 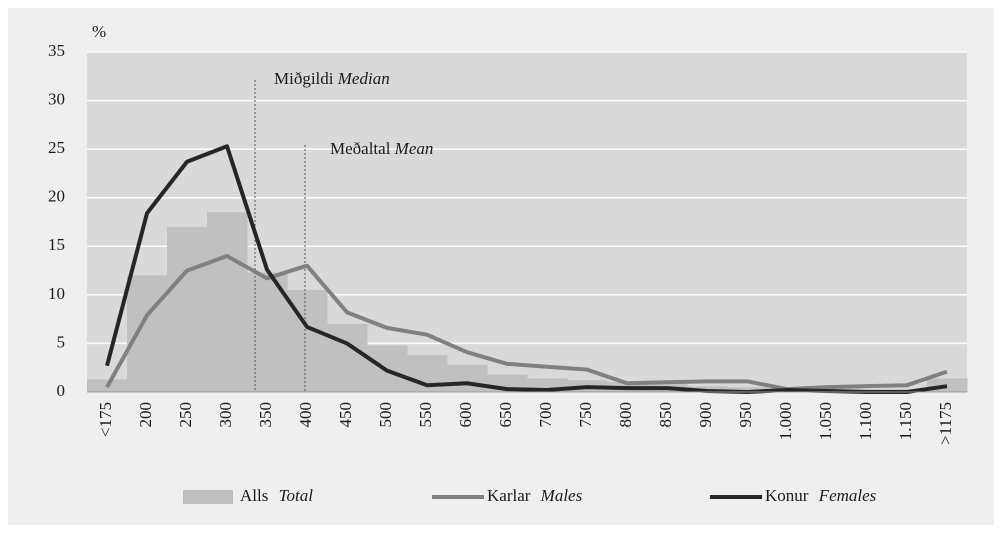 What do you see at coordinates (296, 495) in the screenshot?
I see `legend-name-en: Total` at bounding box center [296, 495].